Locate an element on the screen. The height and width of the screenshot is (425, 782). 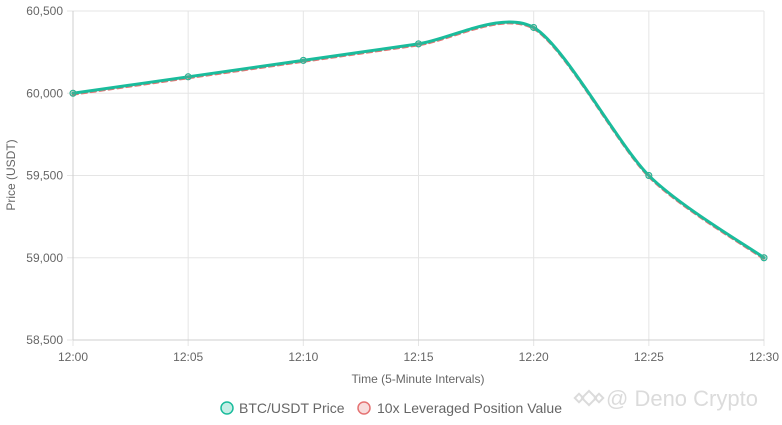
x-axis-title: Time (5-Minute Intervals) is located at coordinates (418, 379).